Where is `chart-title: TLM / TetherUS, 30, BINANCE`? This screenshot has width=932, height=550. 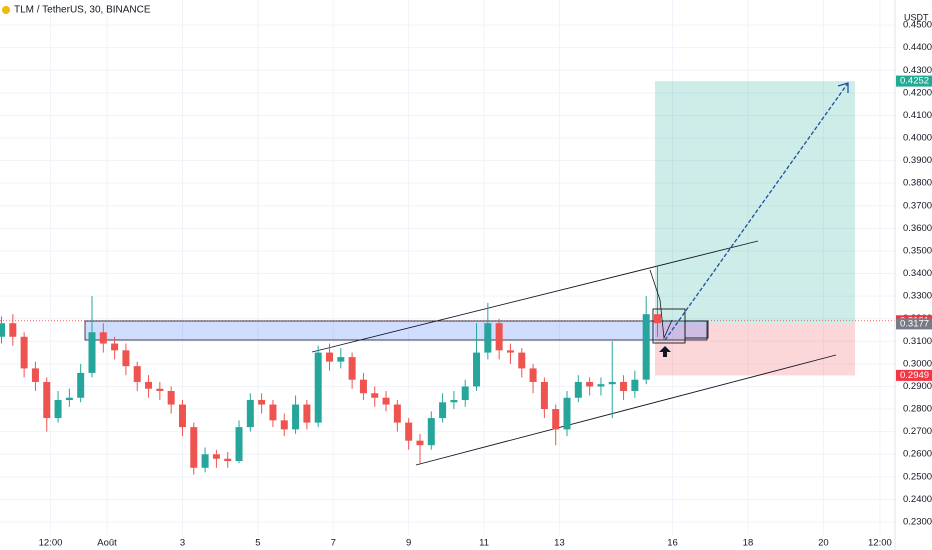 chart-title: TLM / TetherUS, 30, BINANCE is located at coordinates (82, 10).